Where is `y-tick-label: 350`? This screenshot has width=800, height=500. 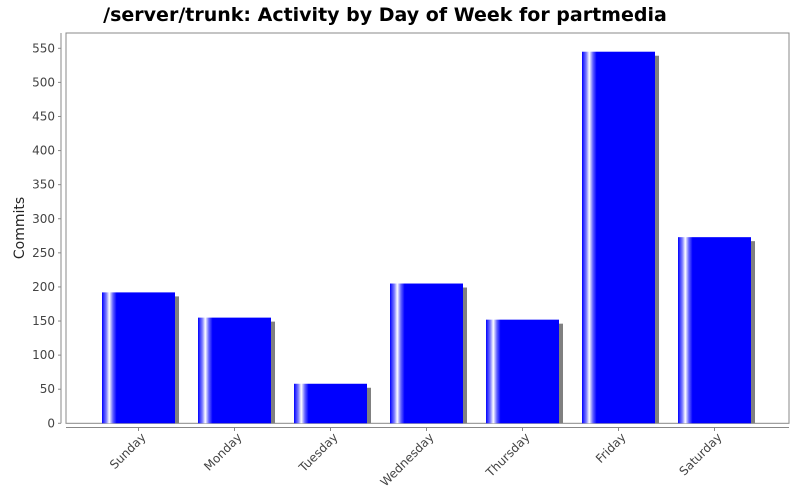
y-tick-label: 350 is located at coordinates (43, 185).